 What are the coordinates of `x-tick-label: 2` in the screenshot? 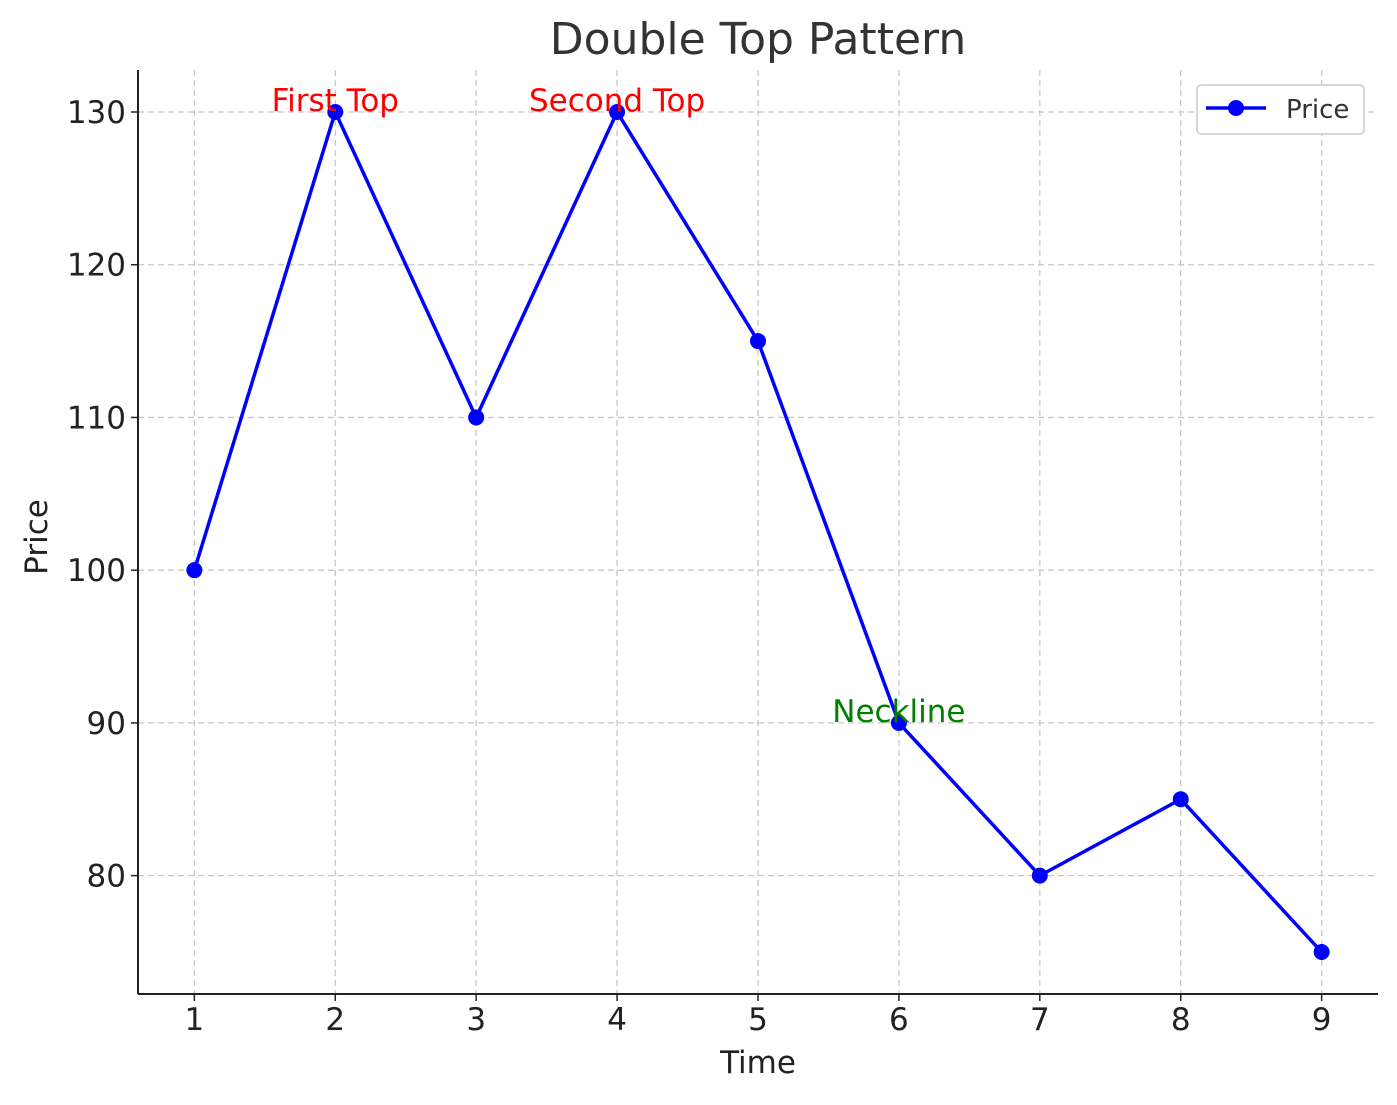 It's located at (335, 1020).